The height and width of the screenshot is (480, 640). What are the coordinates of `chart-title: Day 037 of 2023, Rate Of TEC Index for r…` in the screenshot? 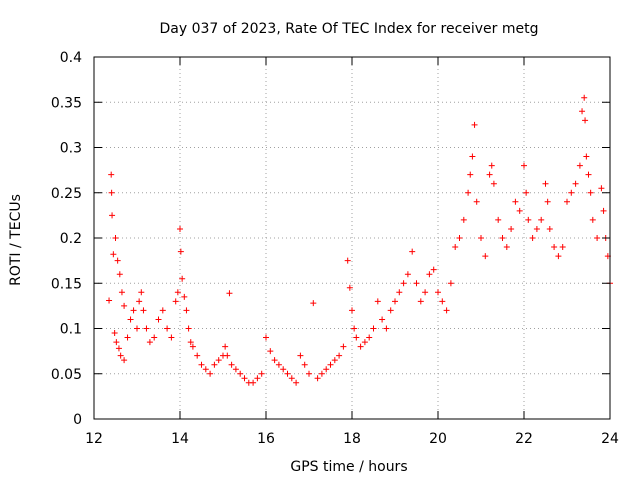 It's located at (349, 29).